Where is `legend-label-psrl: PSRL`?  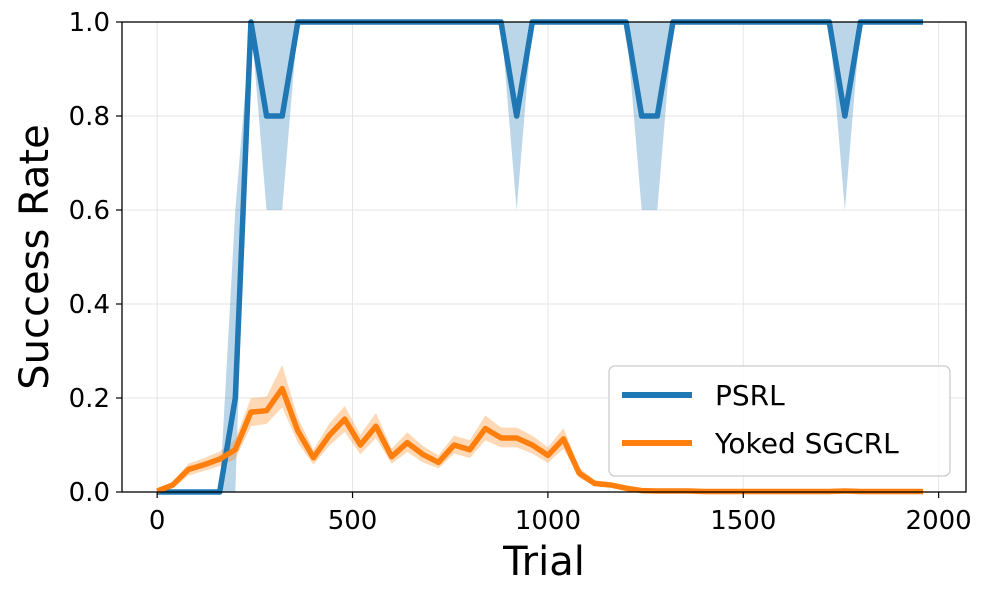
legend-label-psrl: PSRL is located at coordinates (750, 395).